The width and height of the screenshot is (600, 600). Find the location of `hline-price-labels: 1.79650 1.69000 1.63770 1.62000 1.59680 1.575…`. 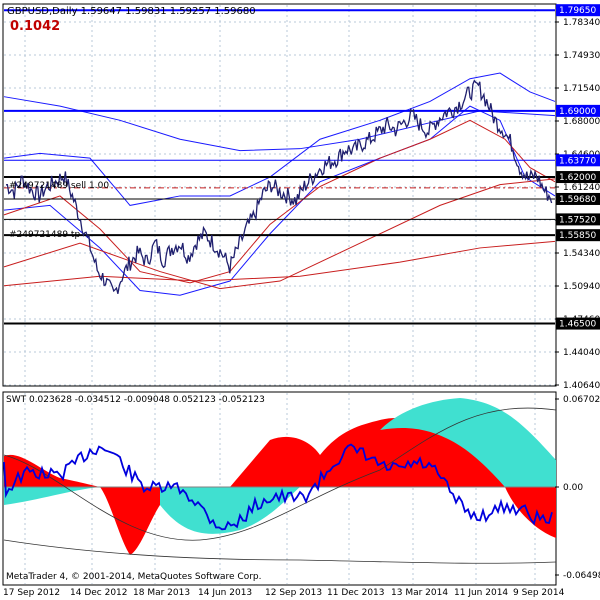

hline-price-labels: 1.79650 1.69000 1.63770 1.62000 1.59680 1.575… is located at coordinates (578, 167).